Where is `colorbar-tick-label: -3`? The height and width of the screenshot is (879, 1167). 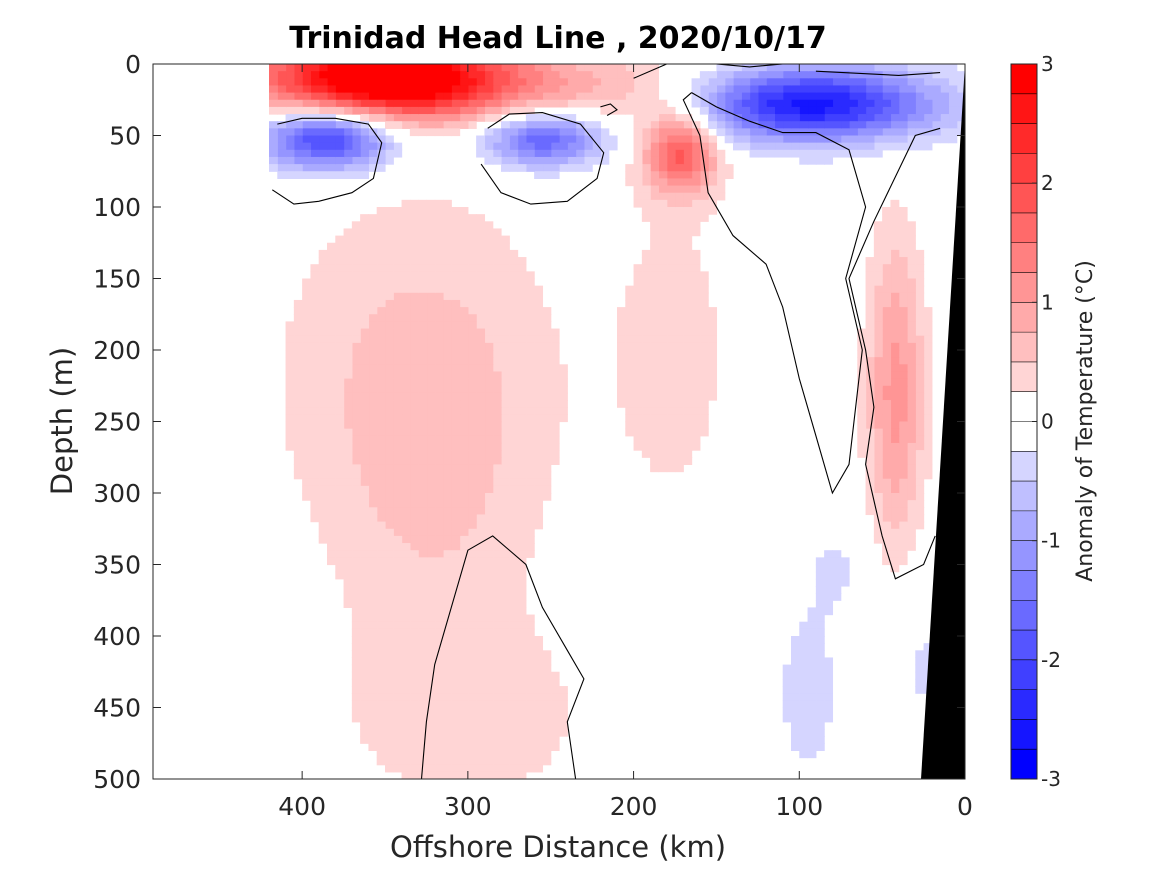
colorbar-tick-label: -3 is located at coordinates (1051, 779).